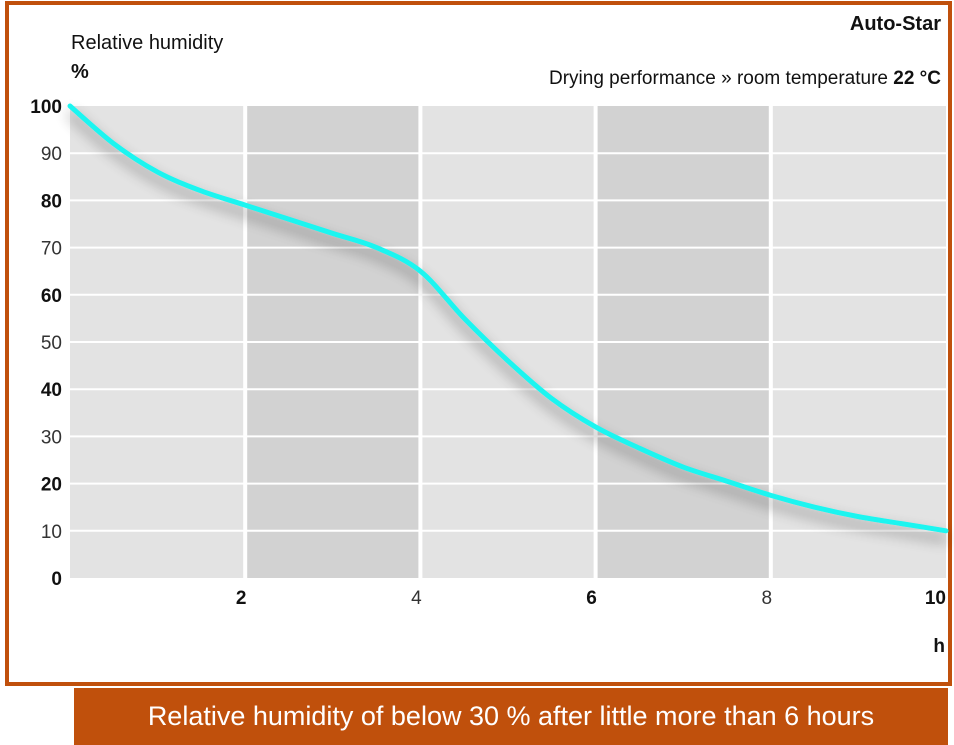 The height and width of the screenshot is (745, 954). I want to click on y-tick-label: 60, so click(51, 296).